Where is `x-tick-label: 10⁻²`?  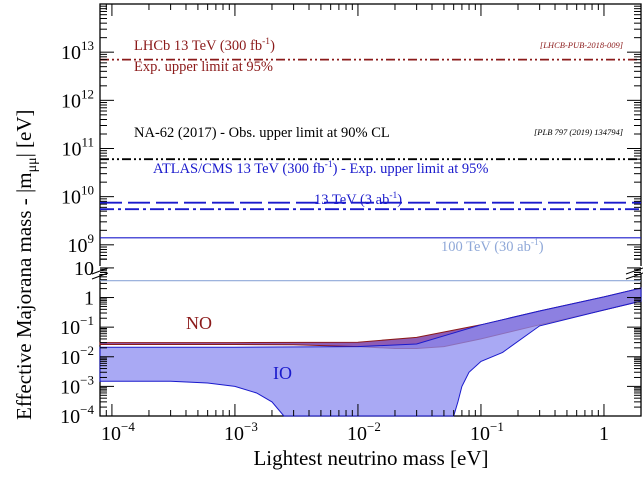 x-tick-label: 10⁻² is located at coordinates (364, 432).